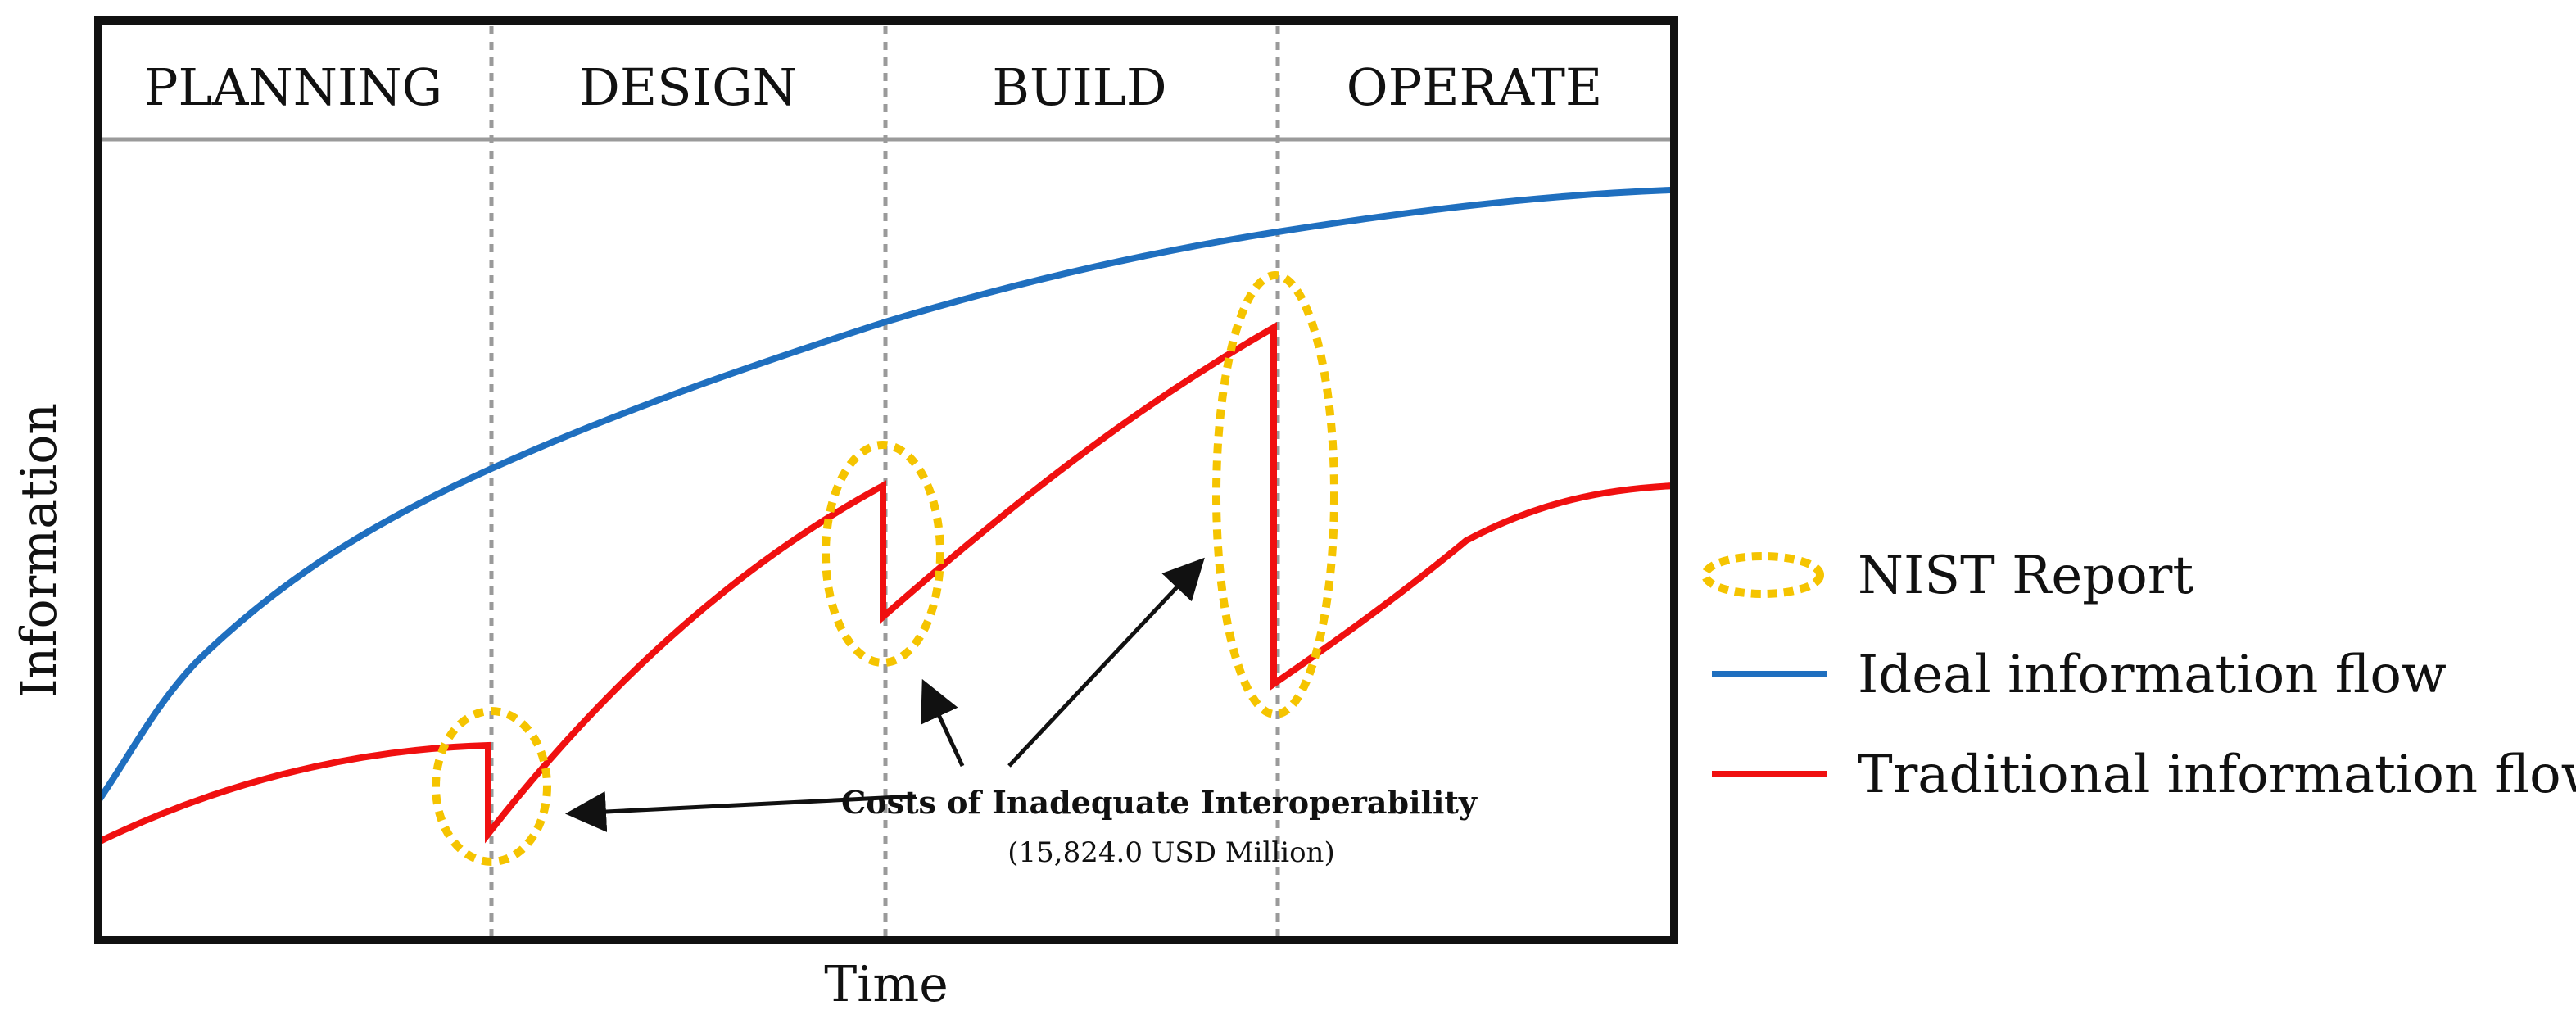  Describe the element at coordinates (741, 811) in the screenshot. I see `annotation-arrow-left` at that location.